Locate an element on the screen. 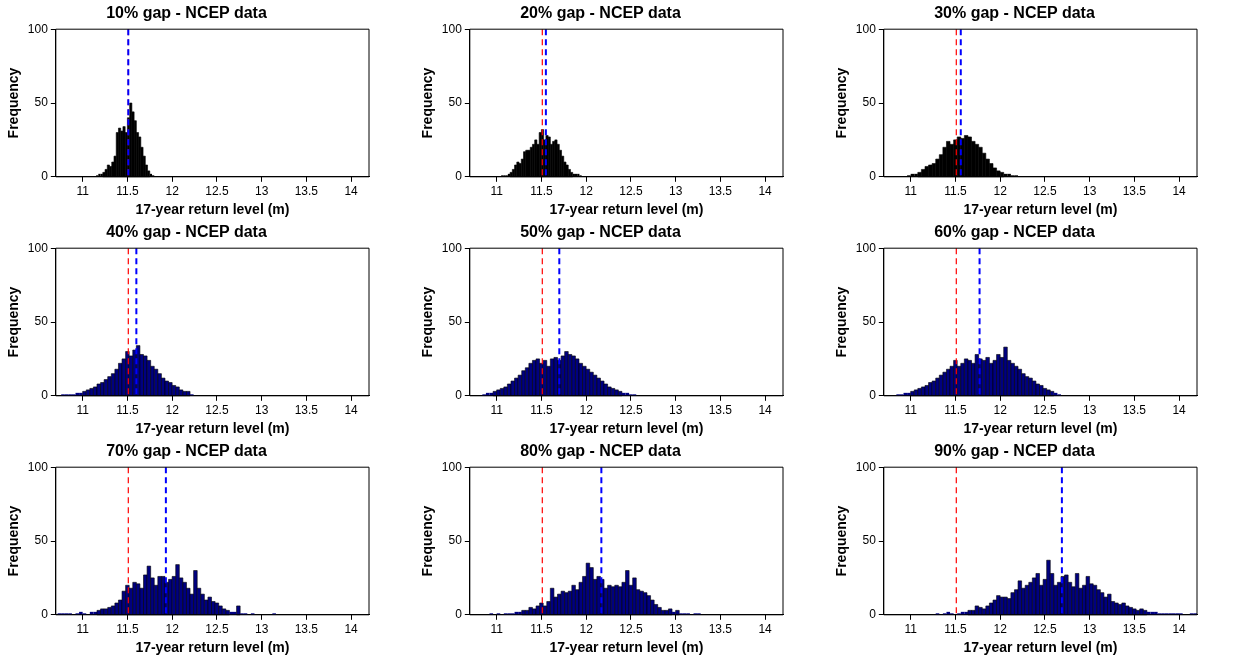  chart-title: 70% gap - NCEP data is located at coordinates (186, 451).